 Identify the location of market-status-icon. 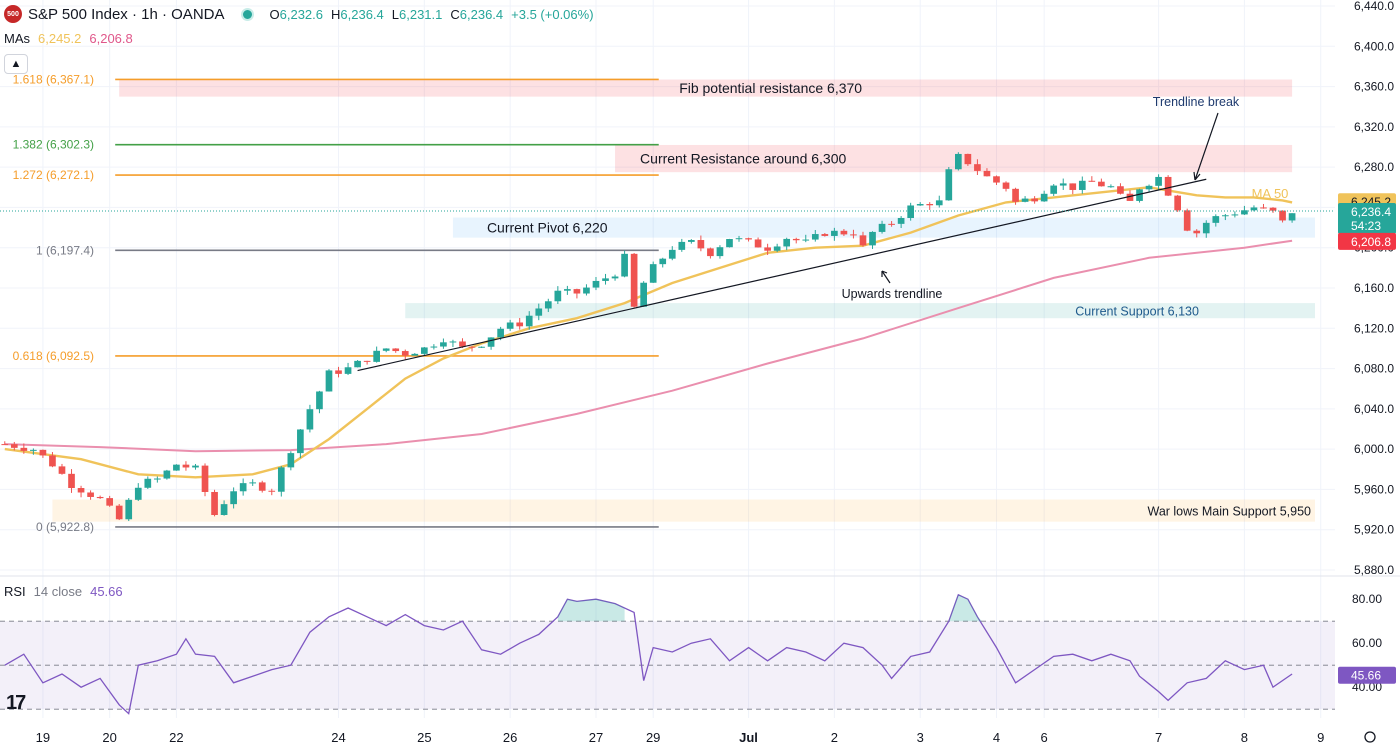
(247, 14).